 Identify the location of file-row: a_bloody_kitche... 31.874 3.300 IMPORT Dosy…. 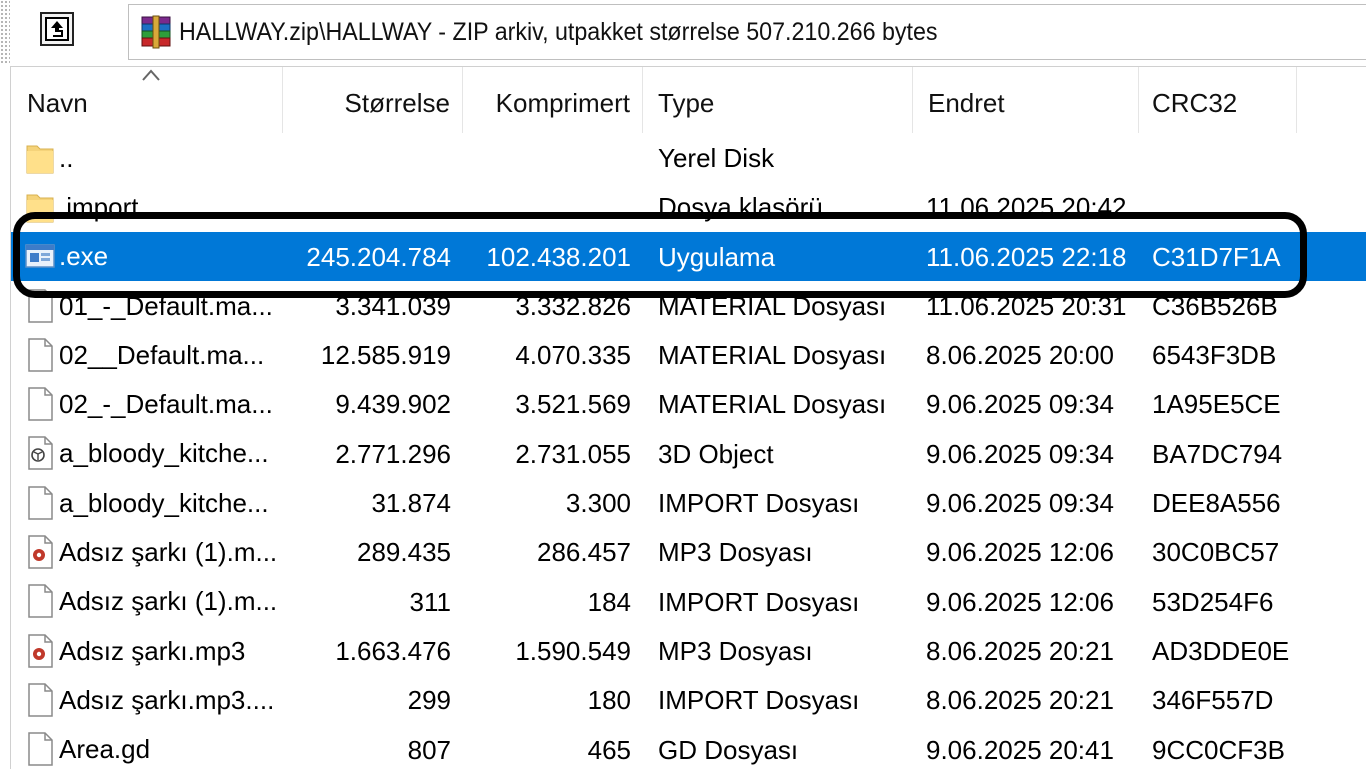
(688, 502).